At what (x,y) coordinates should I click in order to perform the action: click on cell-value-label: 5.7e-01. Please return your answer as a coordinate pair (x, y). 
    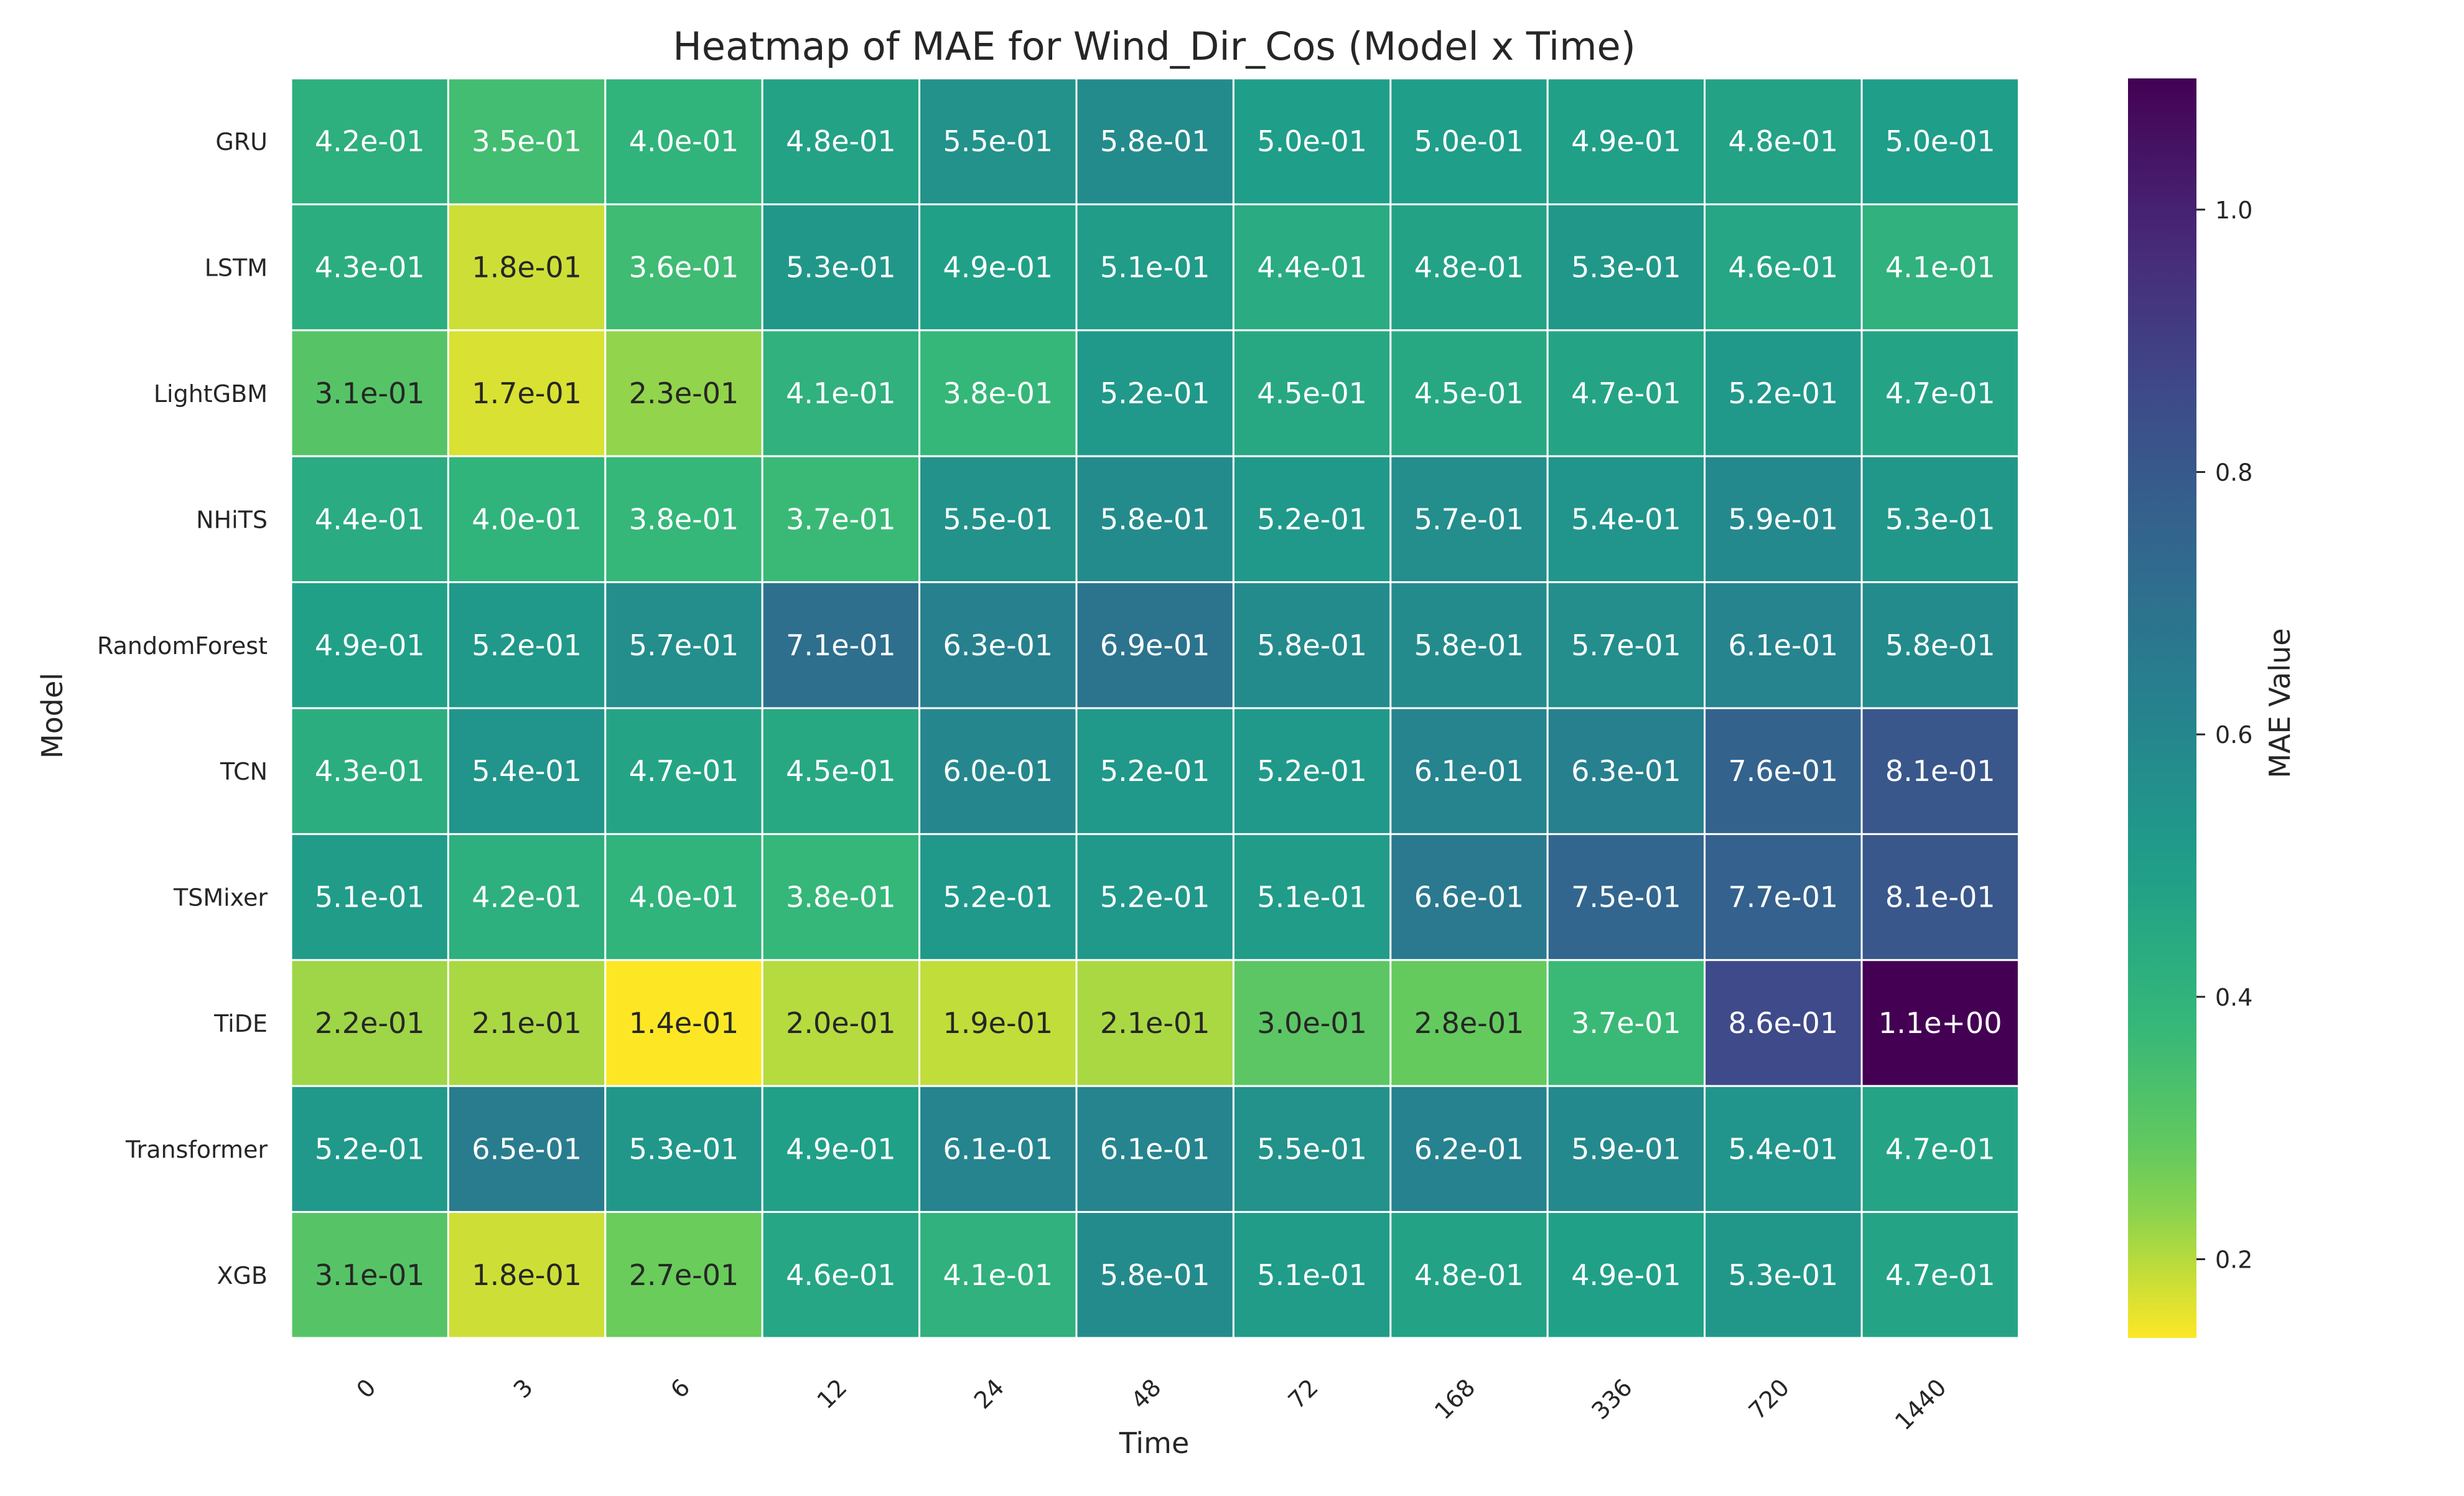
    Looking at the image, I should click on (684, 645).